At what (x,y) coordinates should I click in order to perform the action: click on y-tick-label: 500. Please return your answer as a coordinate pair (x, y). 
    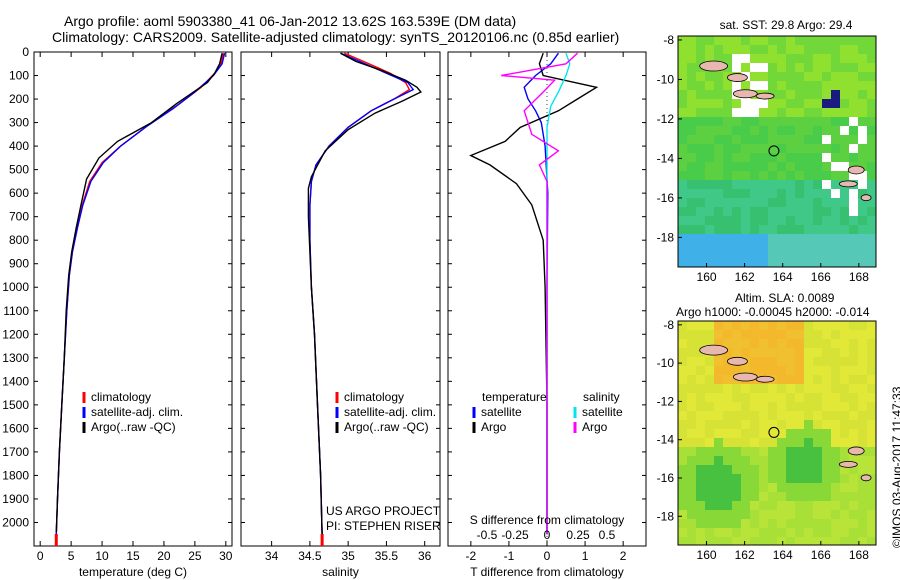
    Looking at the image, I should click on (19, 170).